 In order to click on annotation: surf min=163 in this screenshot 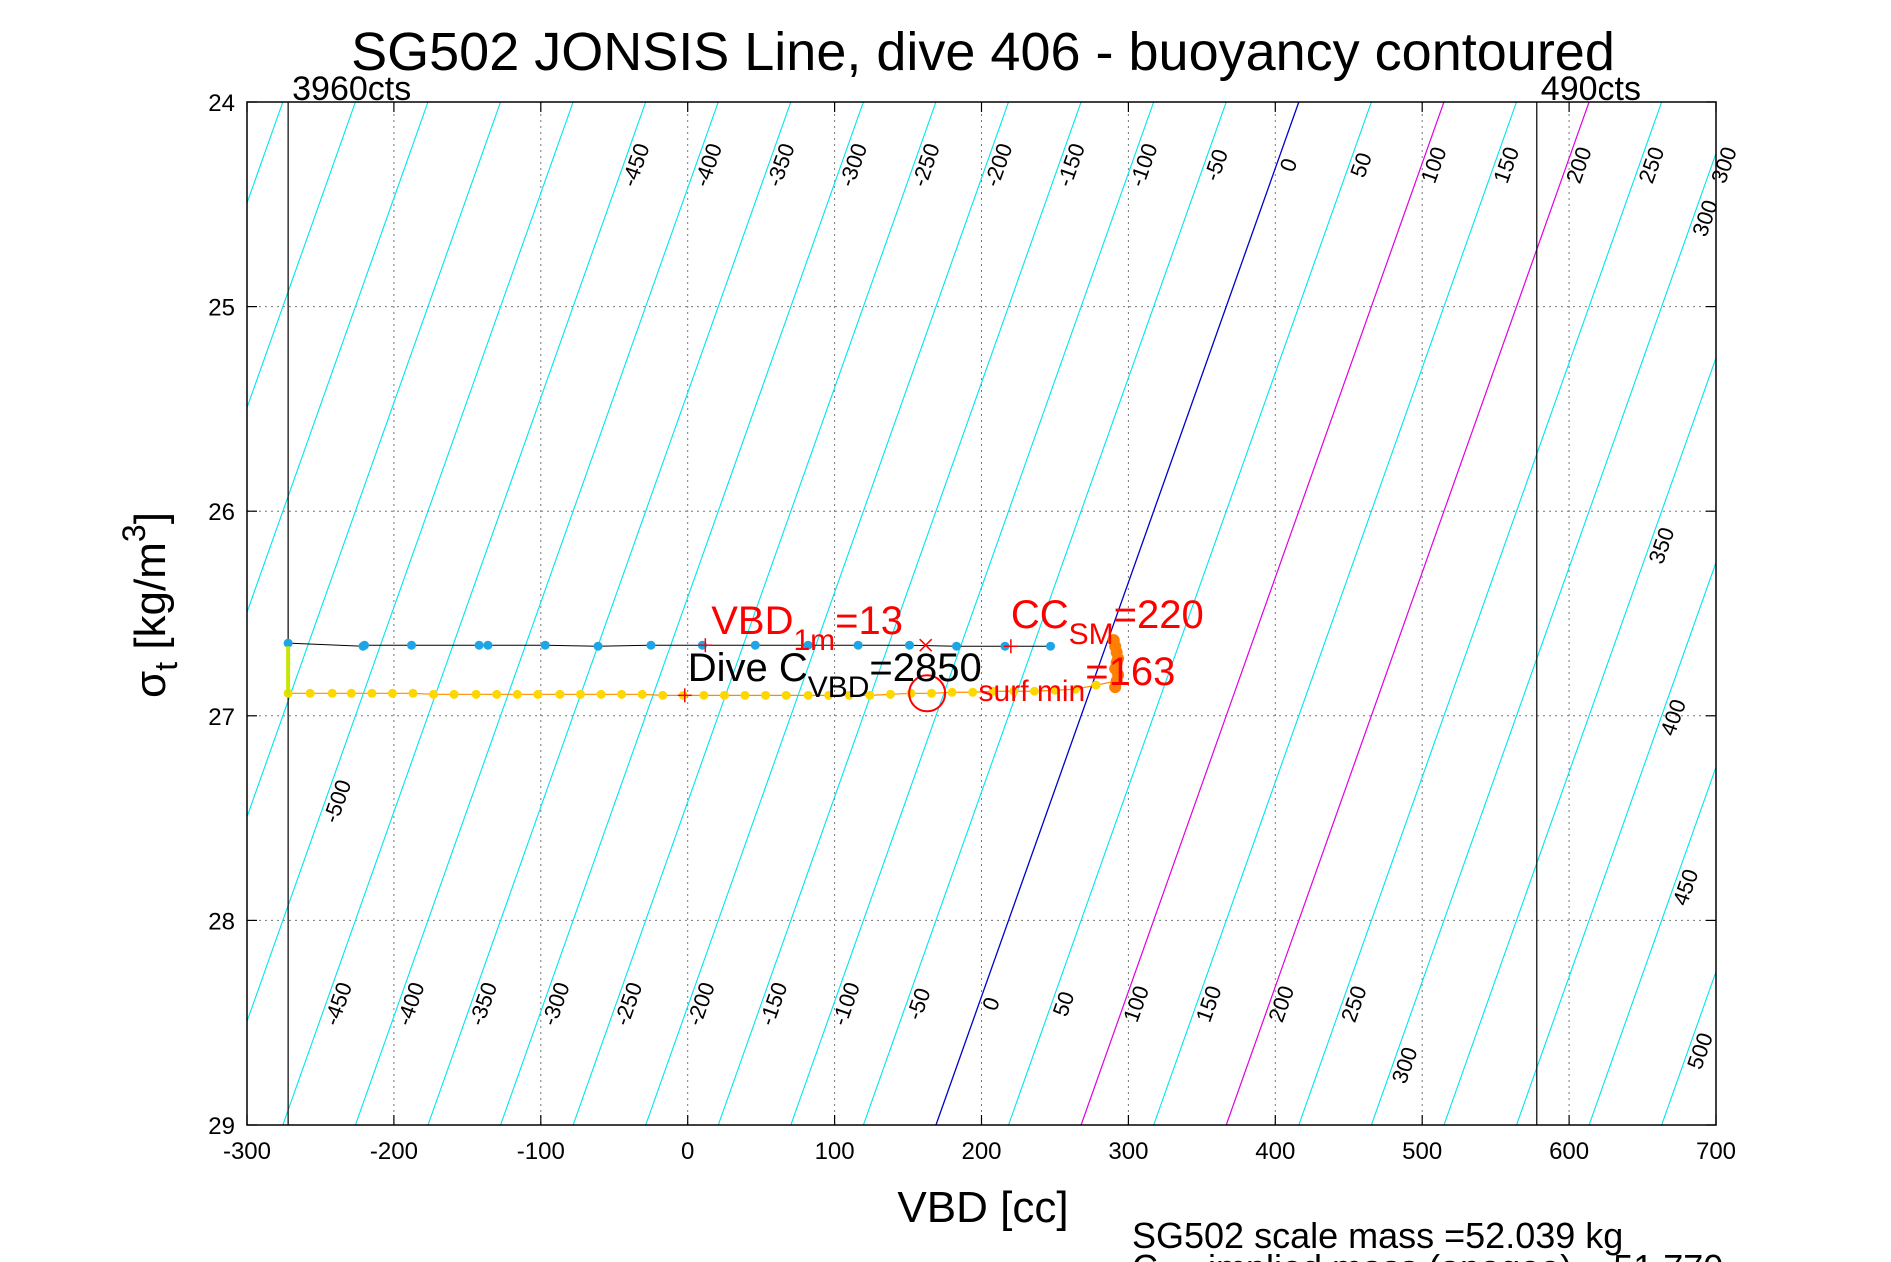, I will do `click(1077, 679)`.